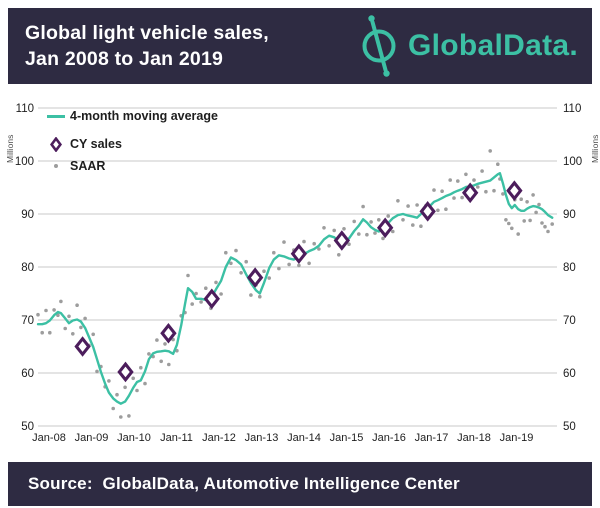 Image resolution: width=600 pixels, height=508 pixels. Describe the element at coordinates (144, 116) in the screenshot. I see `legend-label: 4-month moving average` at that location.